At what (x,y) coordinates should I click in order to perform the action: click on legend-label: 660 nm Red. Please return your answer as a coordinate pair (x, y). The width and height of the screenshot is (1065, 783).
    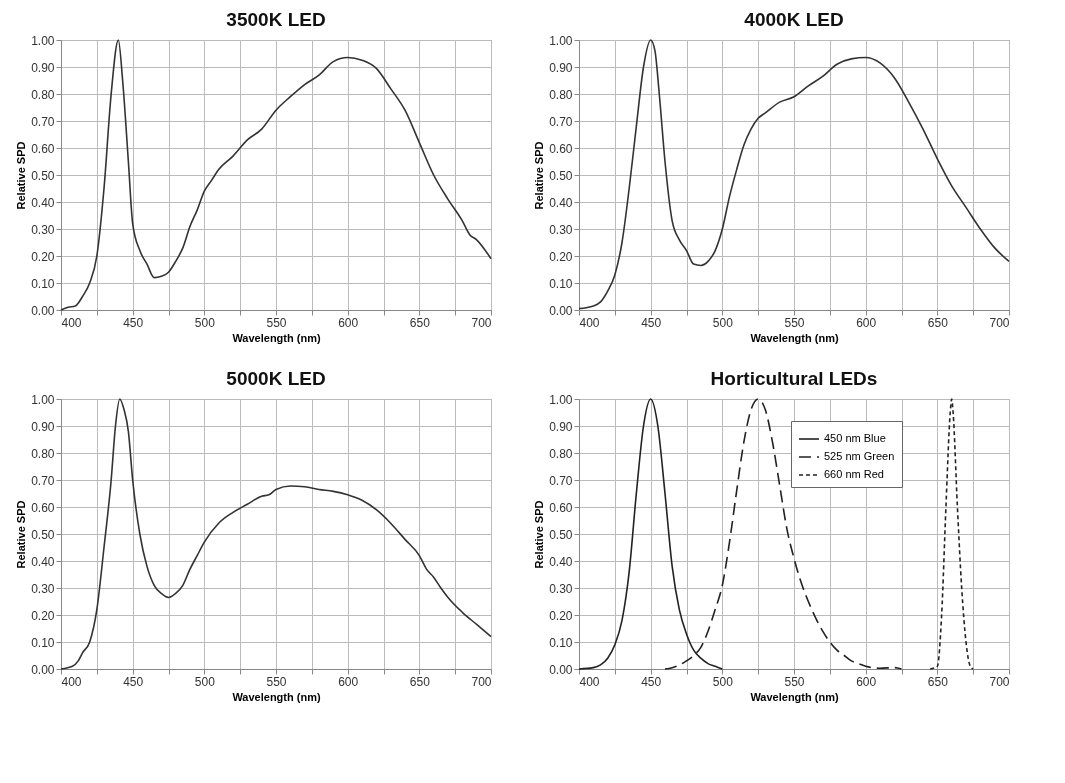
    Looking at the image, I should click on (854, 474).